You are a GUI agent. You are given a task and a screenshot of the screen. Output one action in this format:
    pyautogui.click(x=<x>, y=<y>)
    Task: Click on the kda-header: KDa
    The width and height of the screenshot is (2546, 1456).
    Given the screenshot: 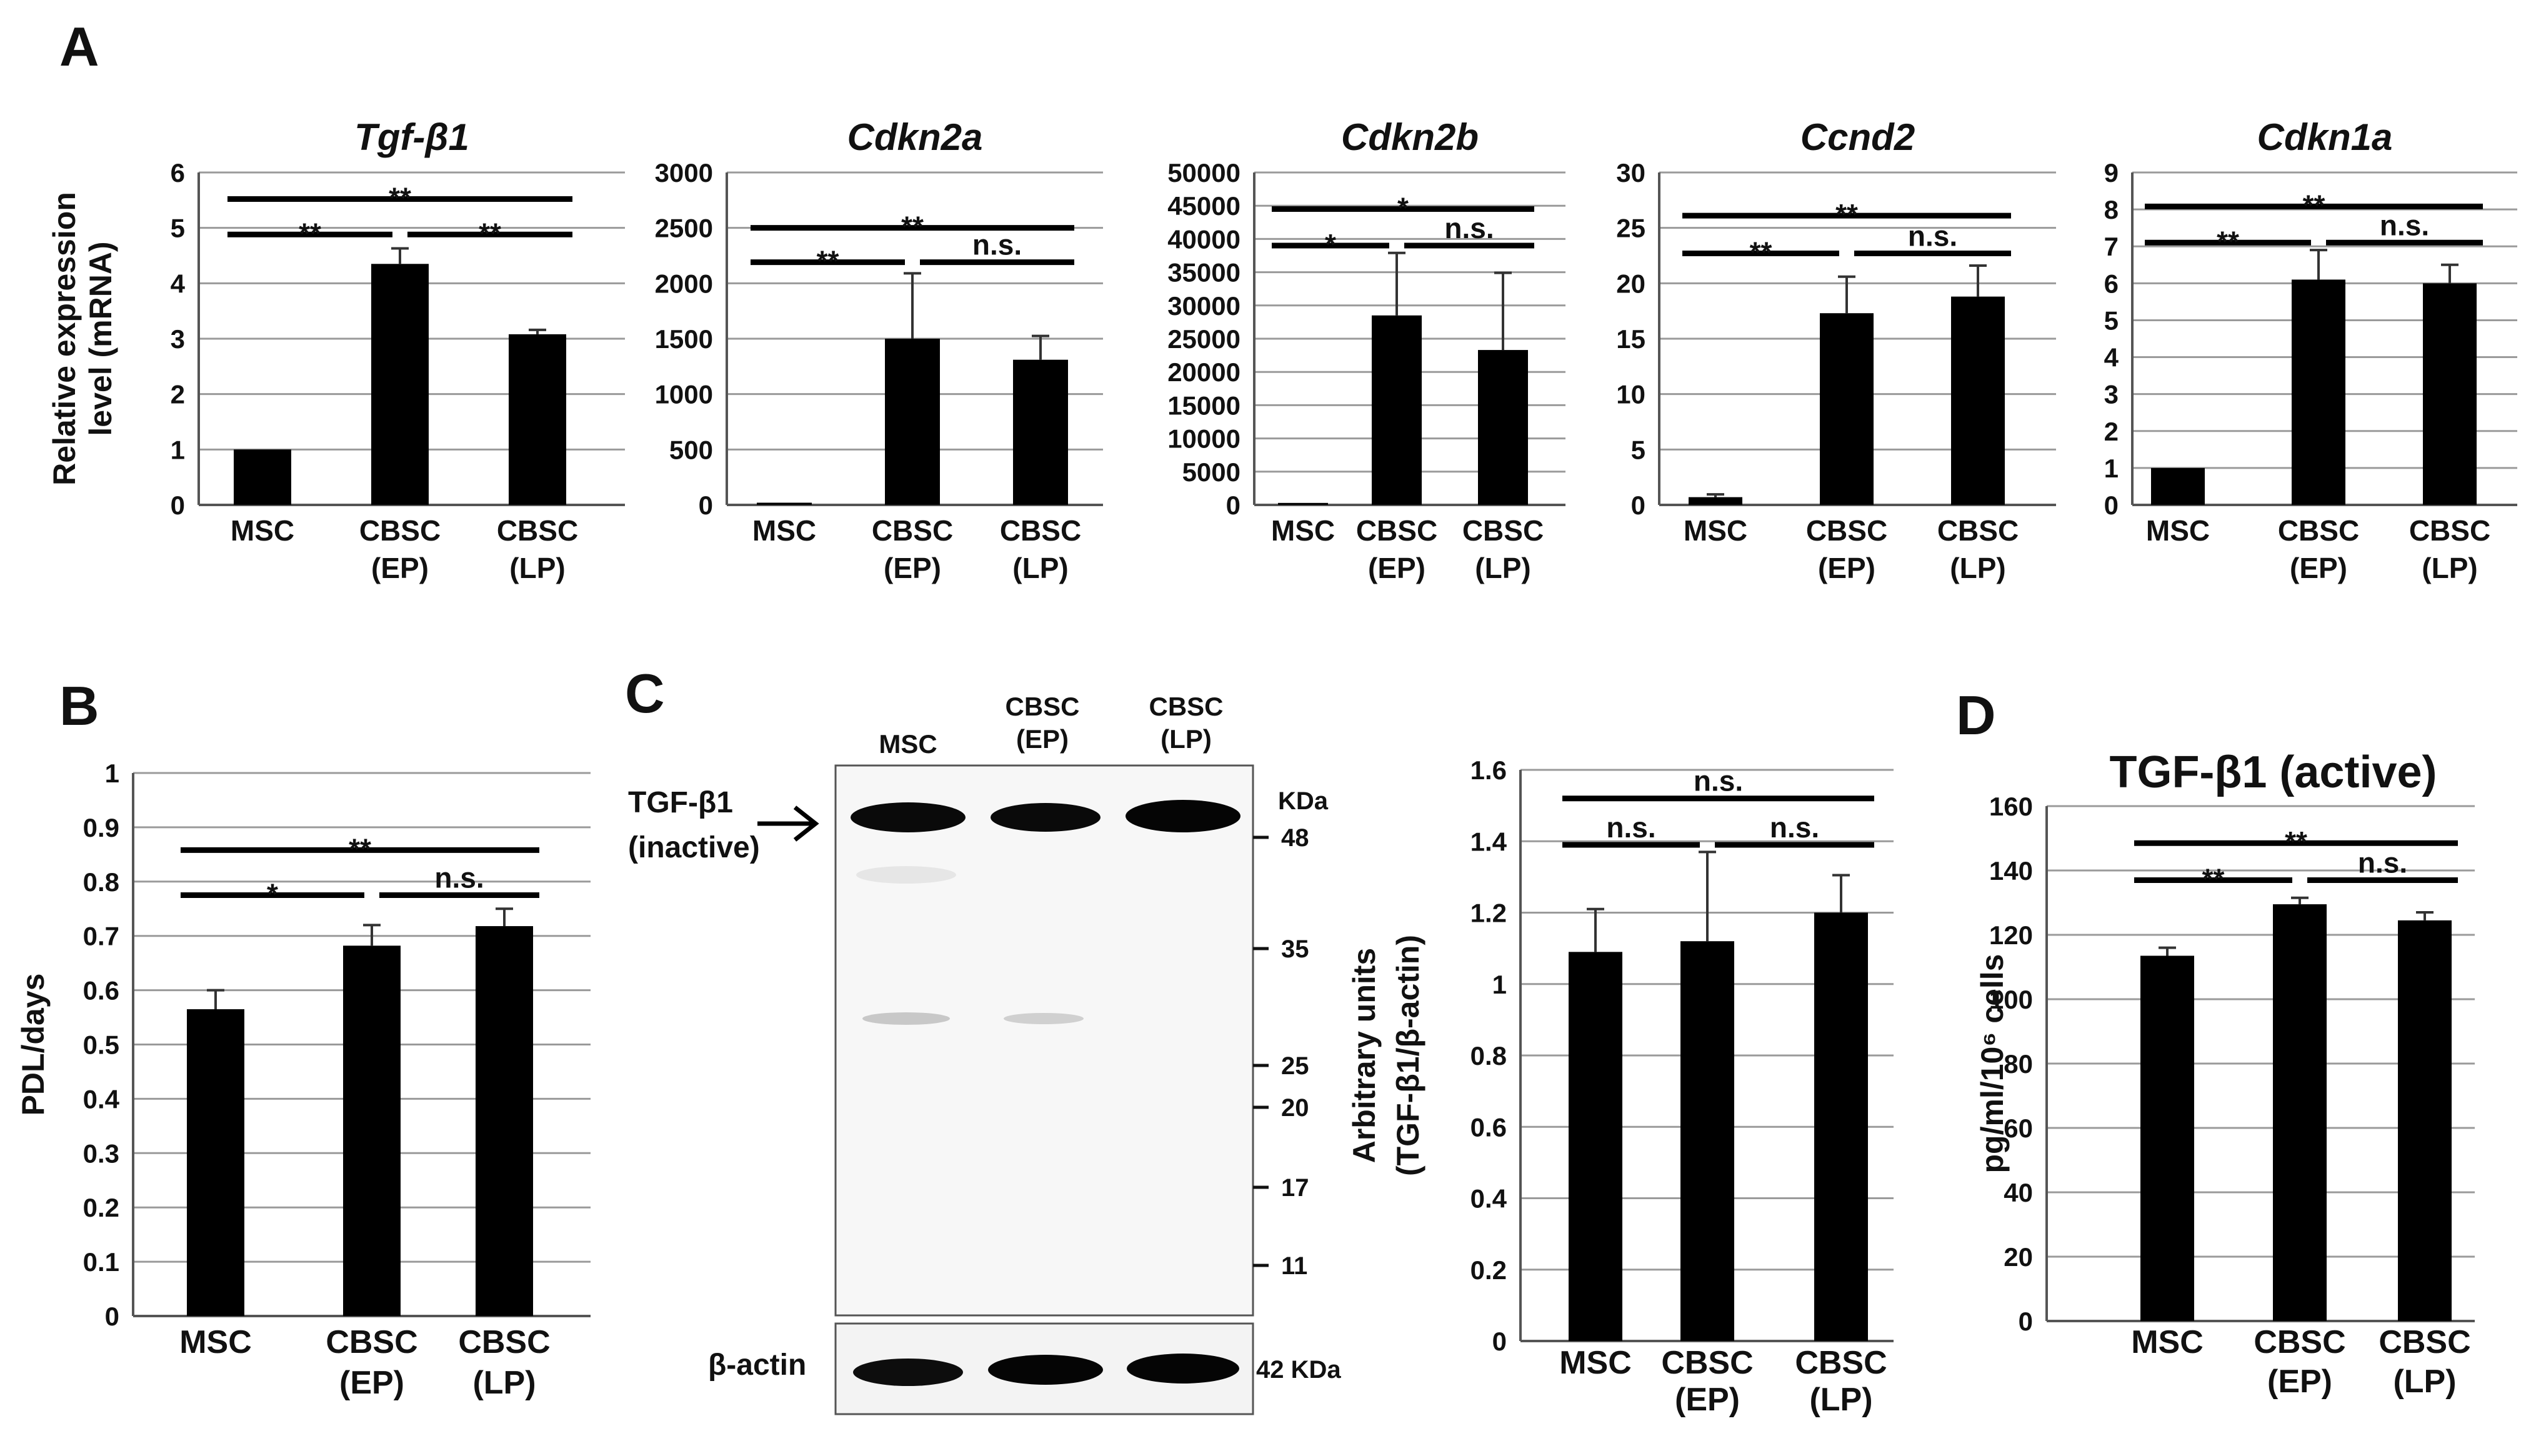 What is the action you would take?
    pyautogui.click(x=1304, y=801)
    